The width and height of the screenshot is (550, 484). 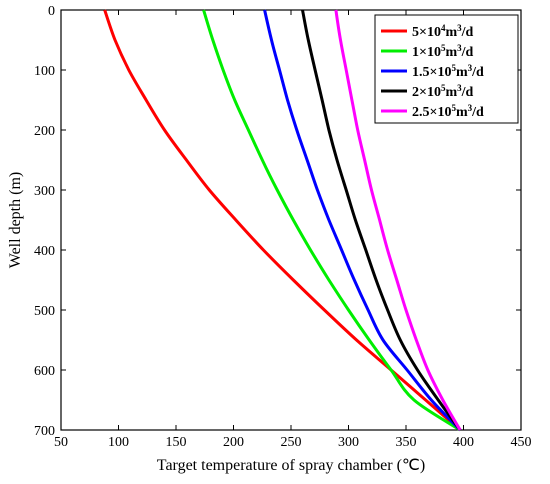 What do you see at coordinates (176, 442) in the screenshot?
I see `x-tick-label: 150` at bounding box center [176, 442].